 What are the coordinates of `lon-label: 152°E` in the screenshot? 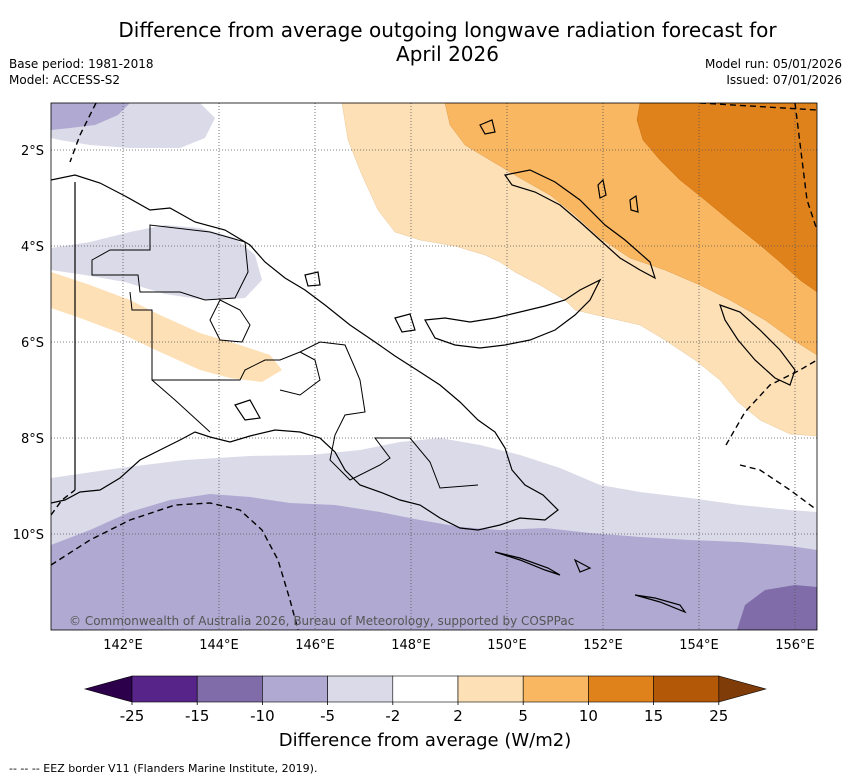 It's located at (603, 645).